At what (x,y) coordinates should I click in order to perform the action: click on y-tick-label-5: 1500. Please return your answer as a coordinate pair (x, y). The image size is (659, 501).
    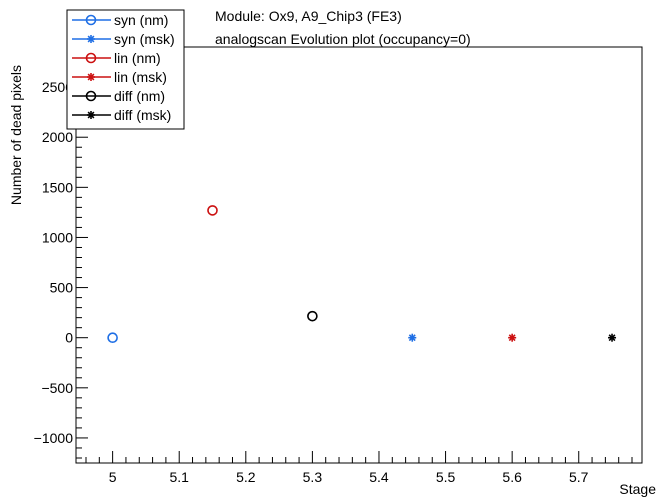
    Looking at the image, I should click on (57, 187).